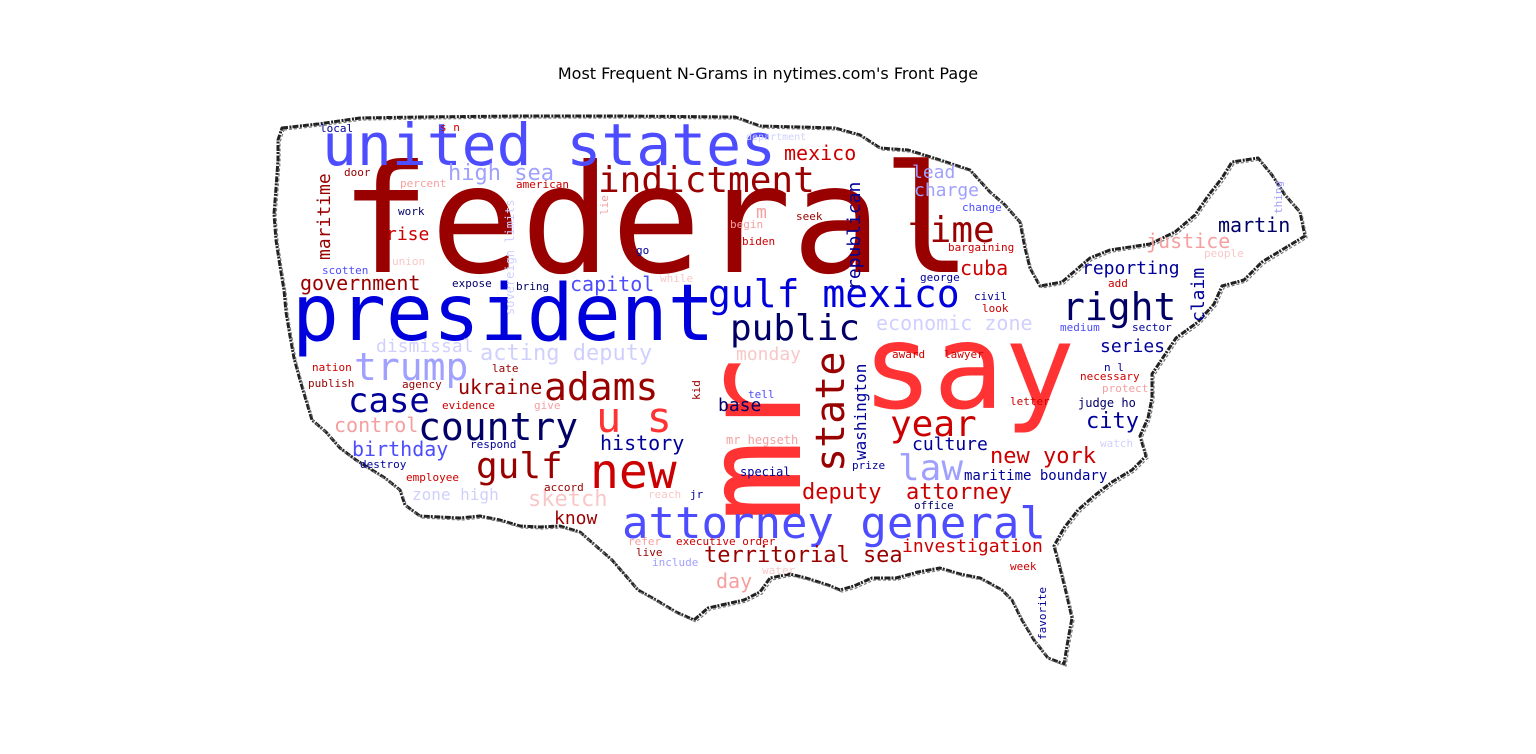 This screenshot has width=1536, height=754. I want to click on word-expose: expose, so click(472, 283).